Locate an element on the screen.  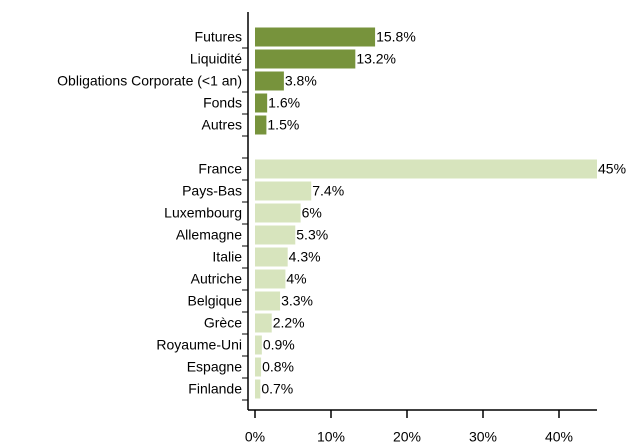
y-tick-label: Futures is located at coordinates (218, 37).